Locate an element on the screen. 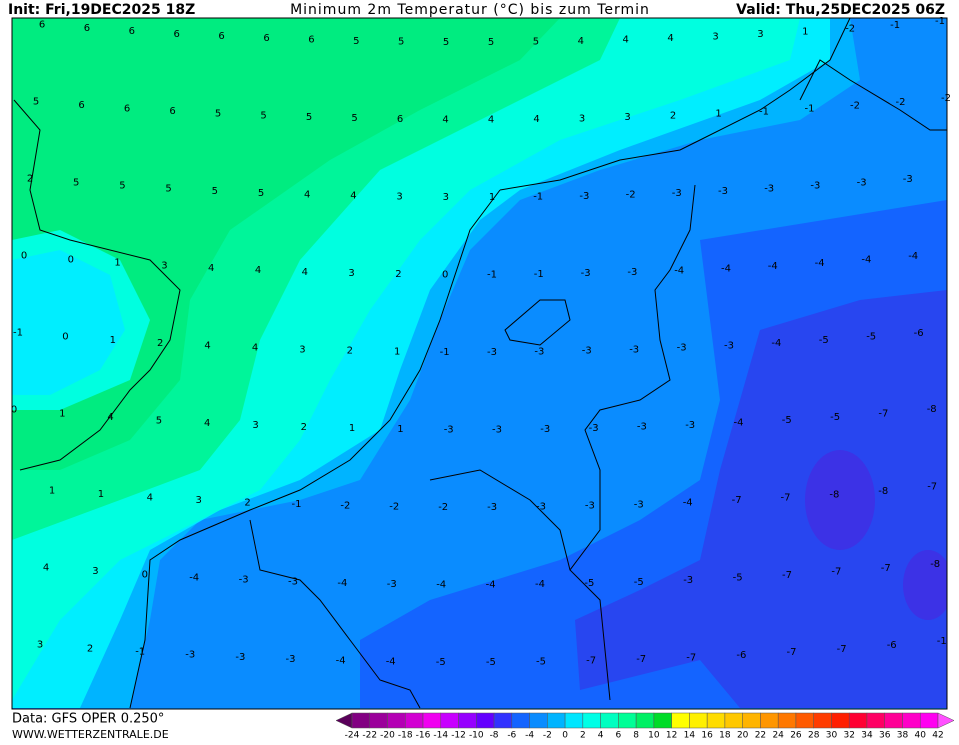  coastline is located at coordinates (873, 95).